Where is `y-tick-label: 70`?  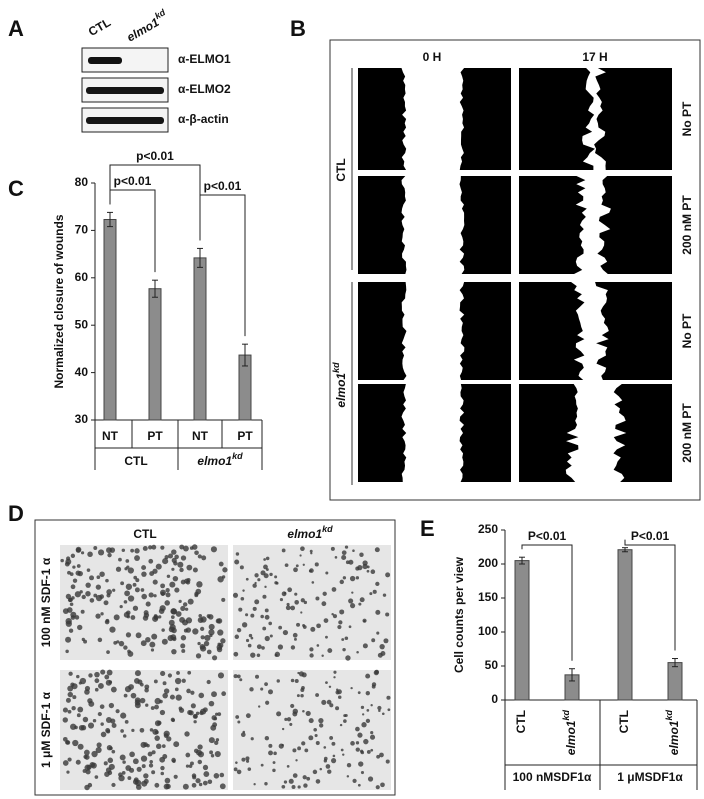 y-tick-label: 70 is located at coordinates (82, 230).